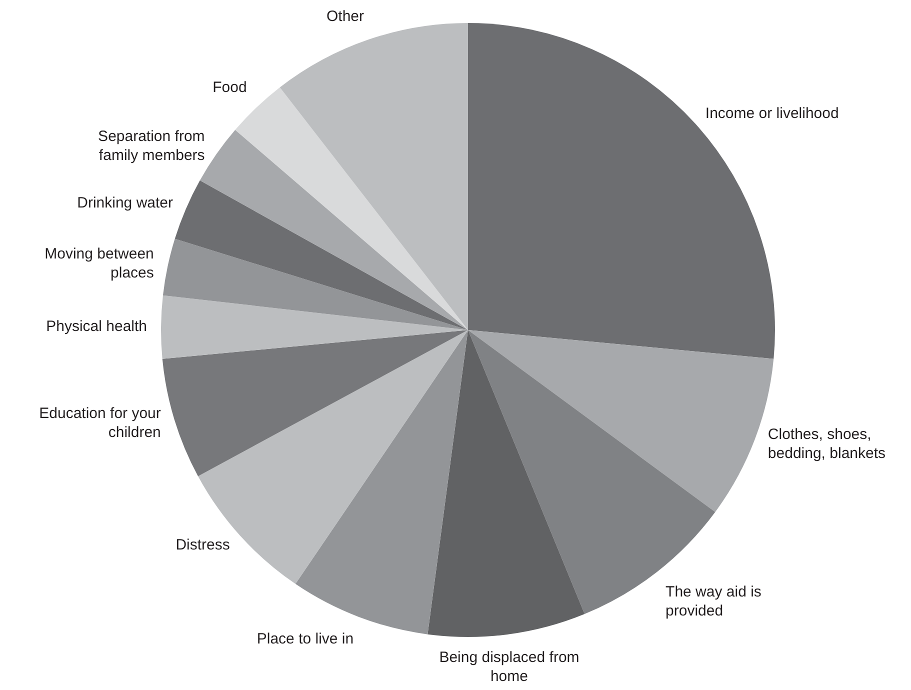 Image resolution: width=911 pixels, height=690 pixels. Describe the element at coordinates (772, 113) in the screenshot. I see `slice-label: Income or livelihood` at that location.